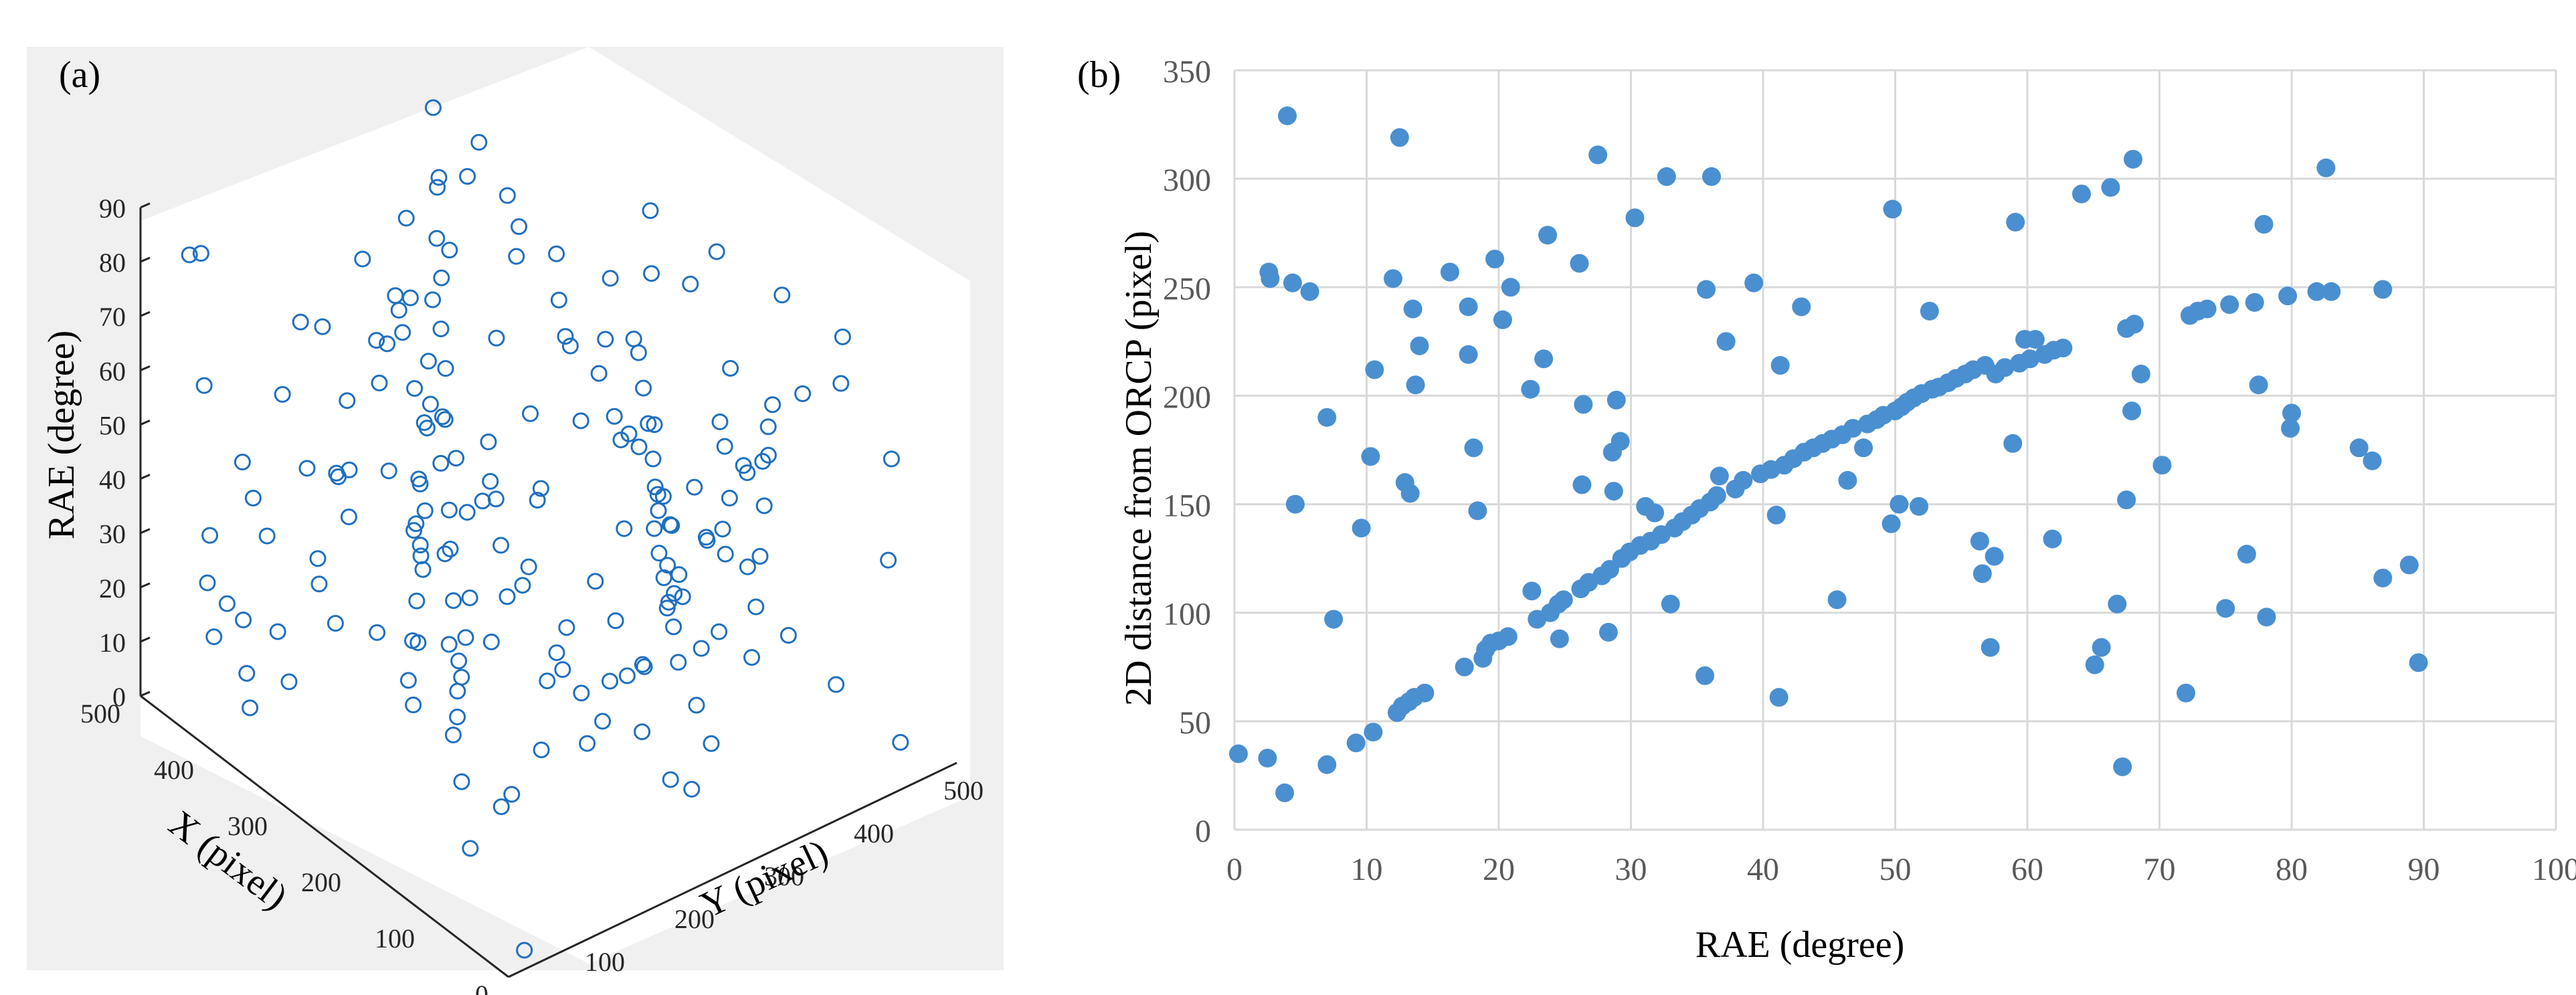 The image size is (2576, 995). Describe the element at coordinates (1367, 869) in the screenshot. I see `panel-b-x-tick-label: 10` at that location.